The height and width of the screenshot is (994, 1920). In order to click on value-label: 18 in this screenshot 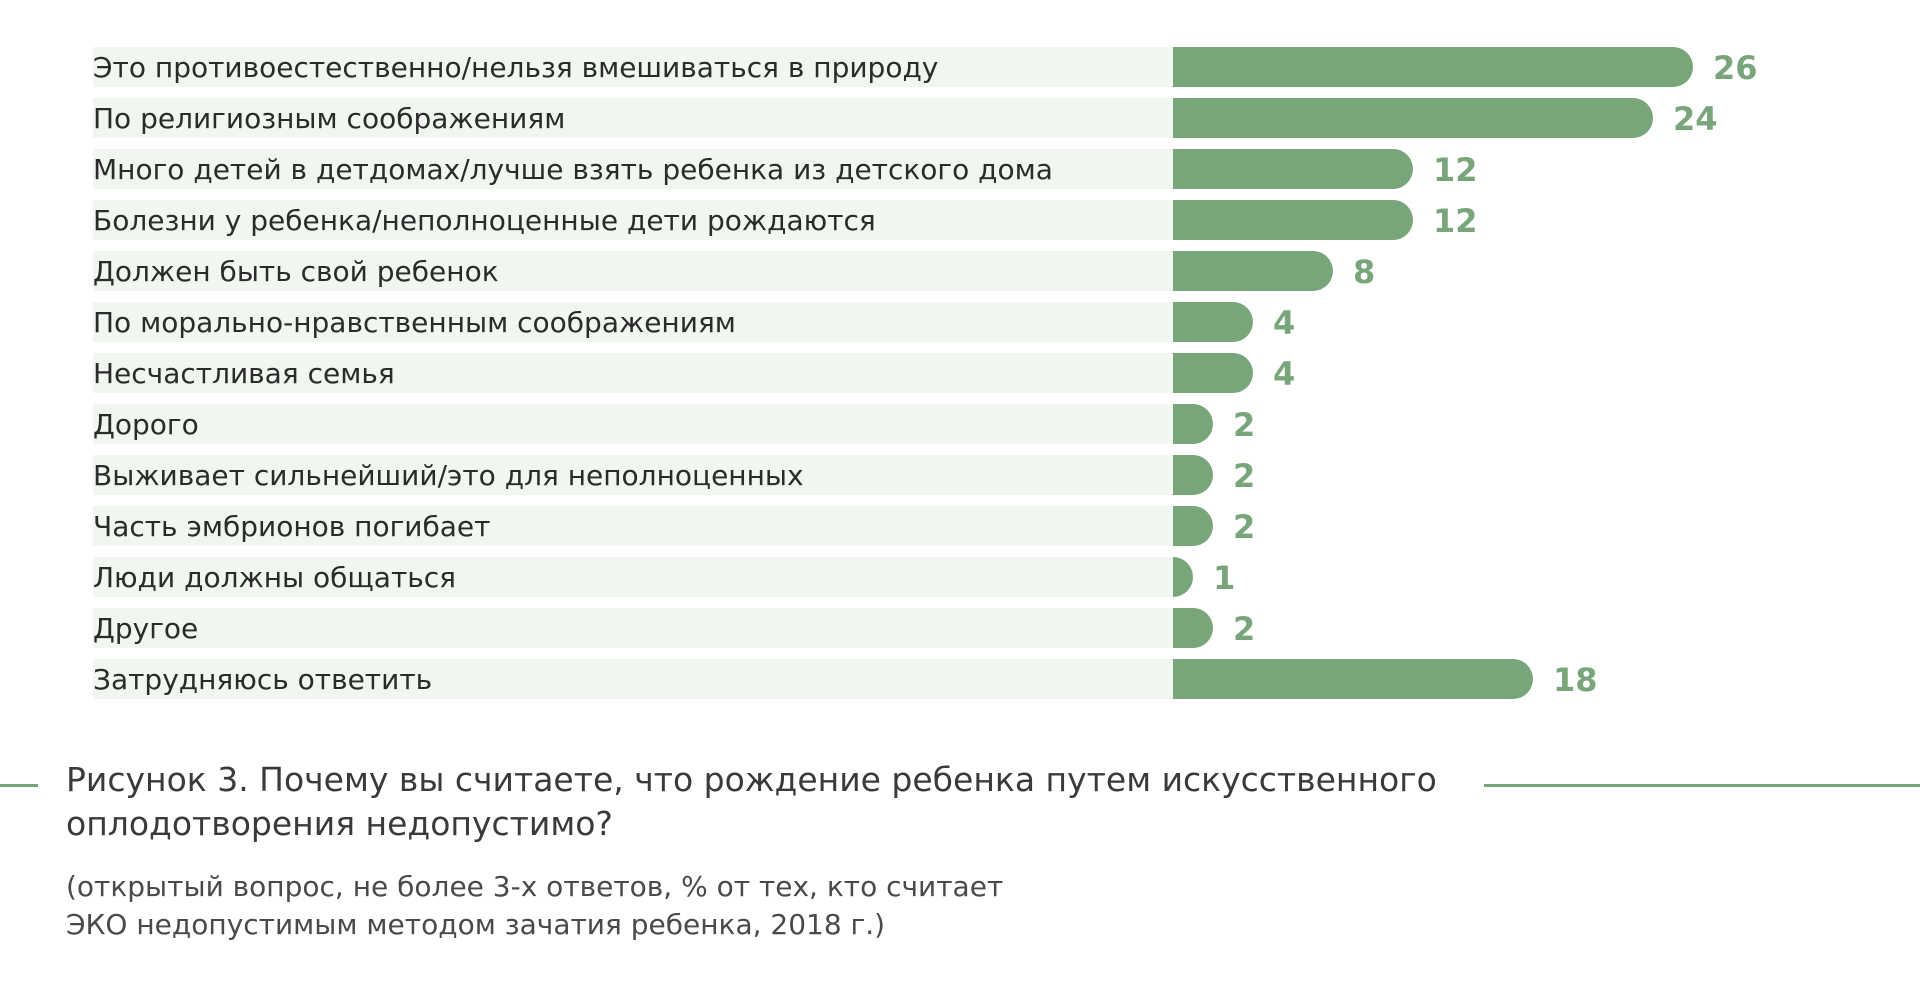, I will do `click(1575, 680)`.